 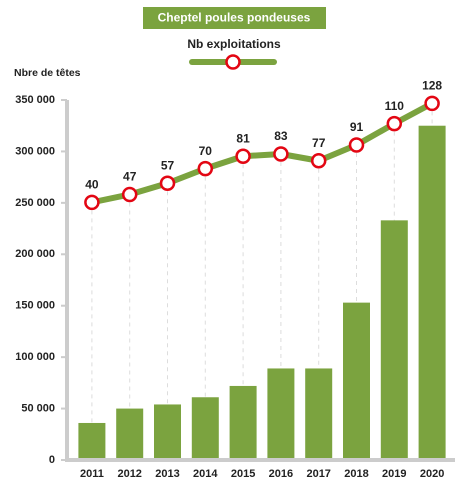 What do you see at coordinates (356, 474) in the screenshot?
I see `x-tick-label: 2018` at bounding box center [356, 474].